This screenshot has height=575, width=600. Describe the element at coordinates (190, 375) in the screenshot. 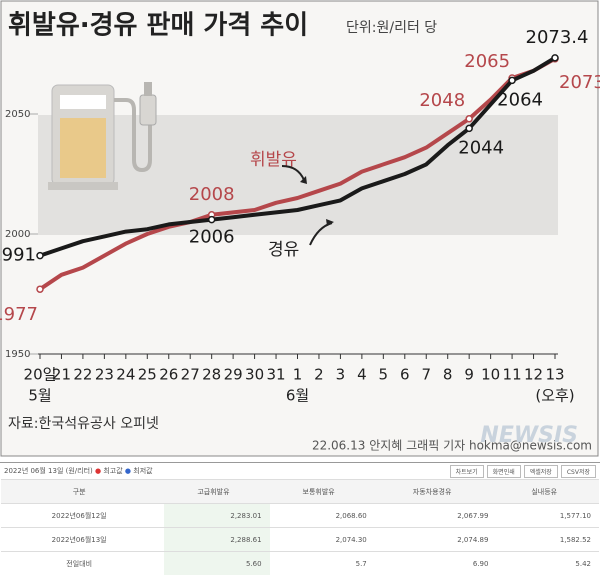

I see `x-tick-label: 27` at that location.